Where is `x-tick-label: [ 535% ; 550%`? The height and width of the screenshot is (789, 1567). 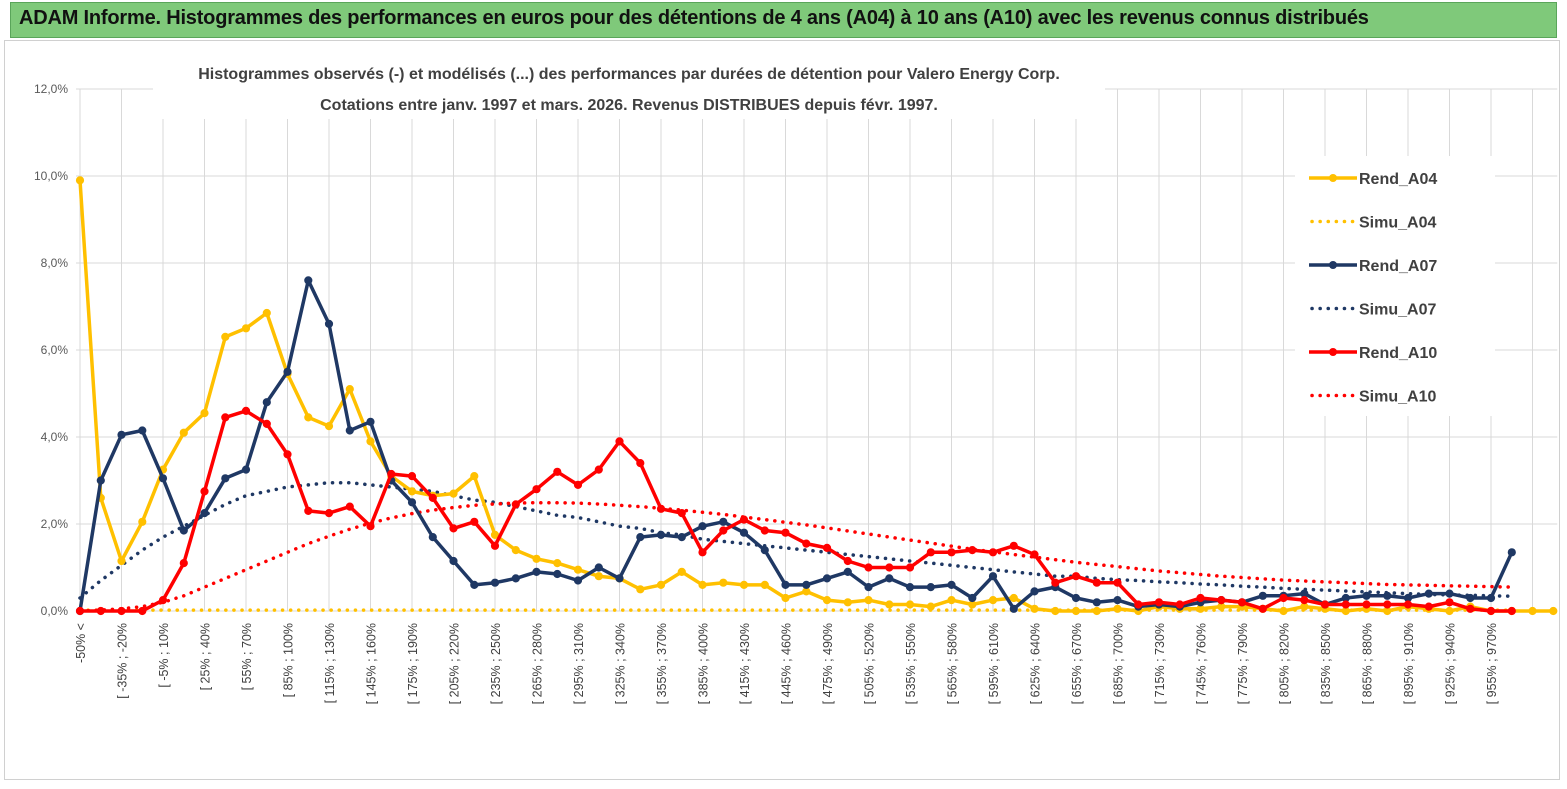 x-tick-label: [ 535% ; 550% is located at coordinates (911, 663).